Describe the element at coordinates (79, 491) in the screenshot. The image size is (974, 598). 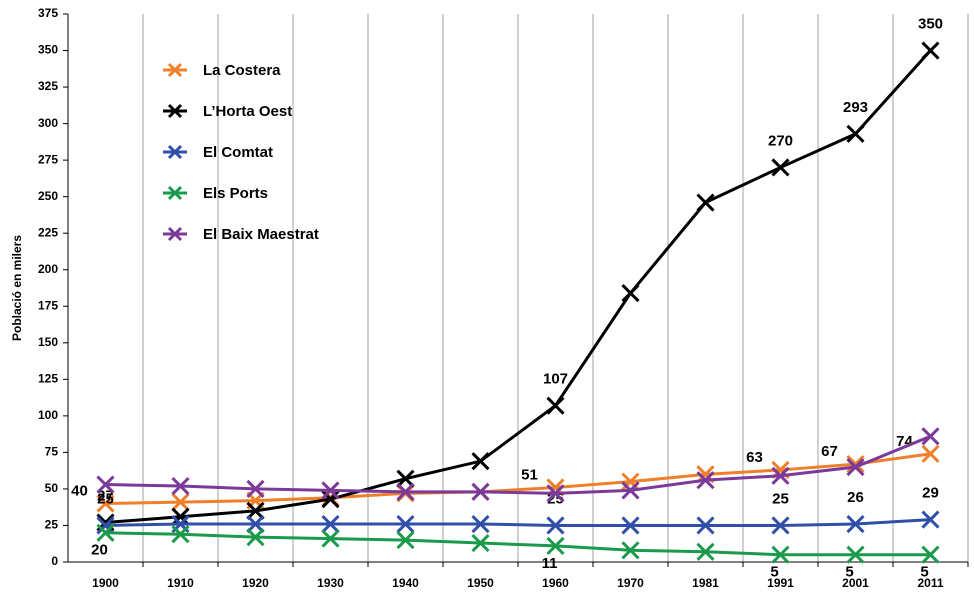
I see `data-label: 40` at that location.